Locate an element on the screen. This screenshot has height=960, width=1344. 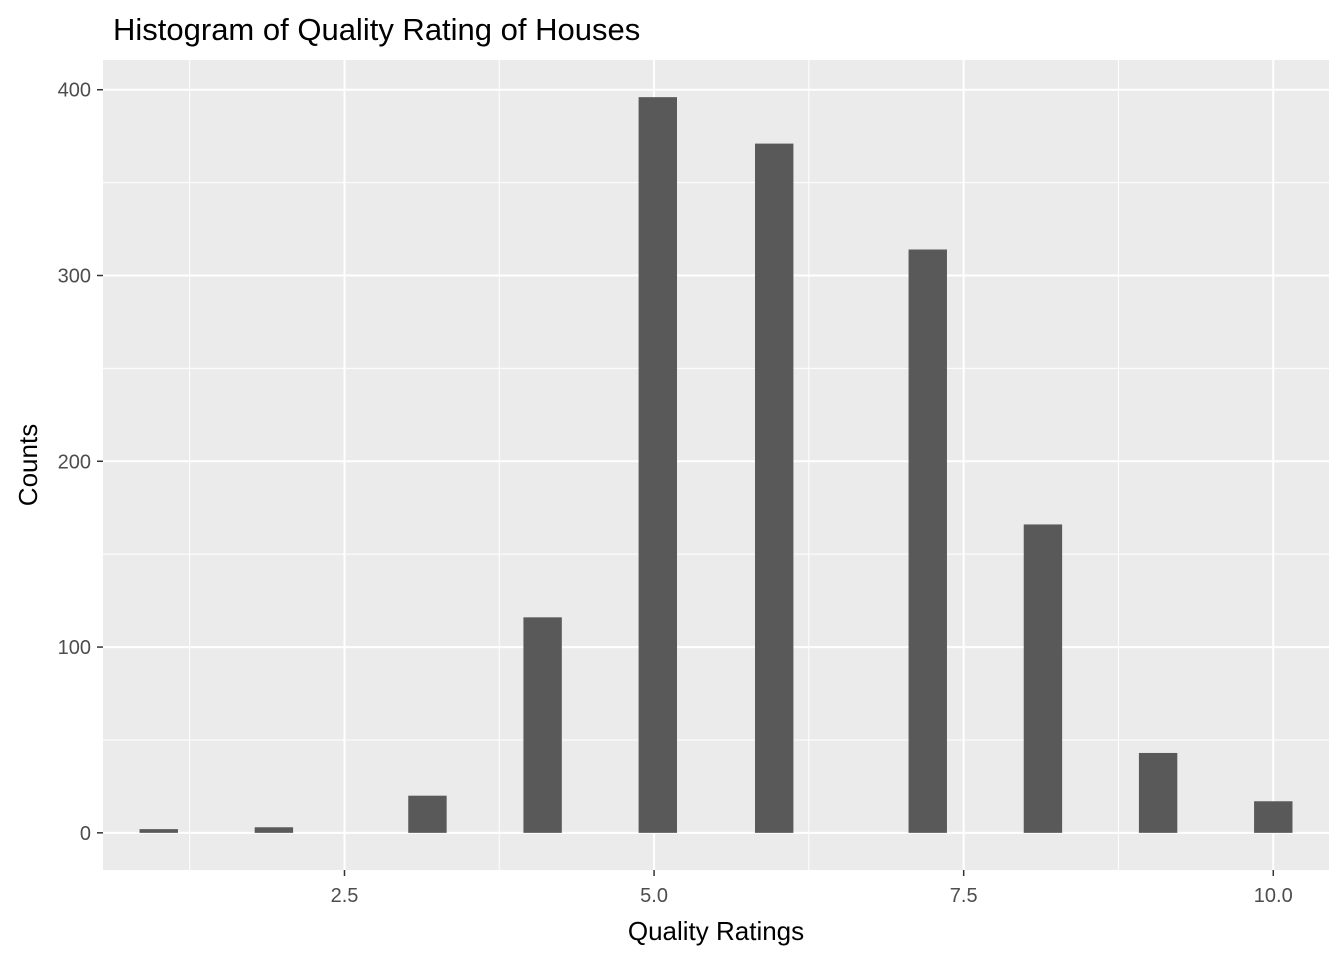
x-axis-ticks: 2.5 5.0 7.5 10.0 is located at coordinates (812, 888).